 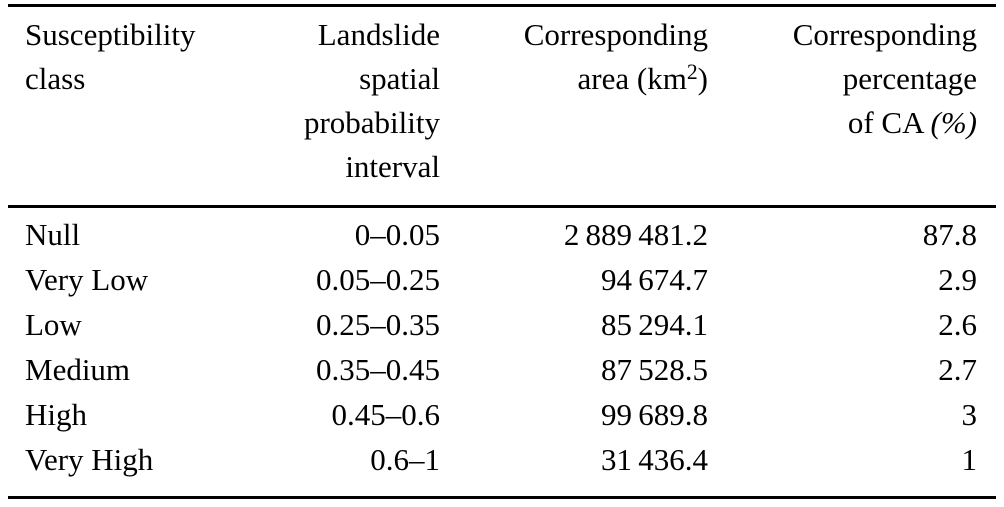 I want to click on table-header-rule, so click(x=502, y=206).